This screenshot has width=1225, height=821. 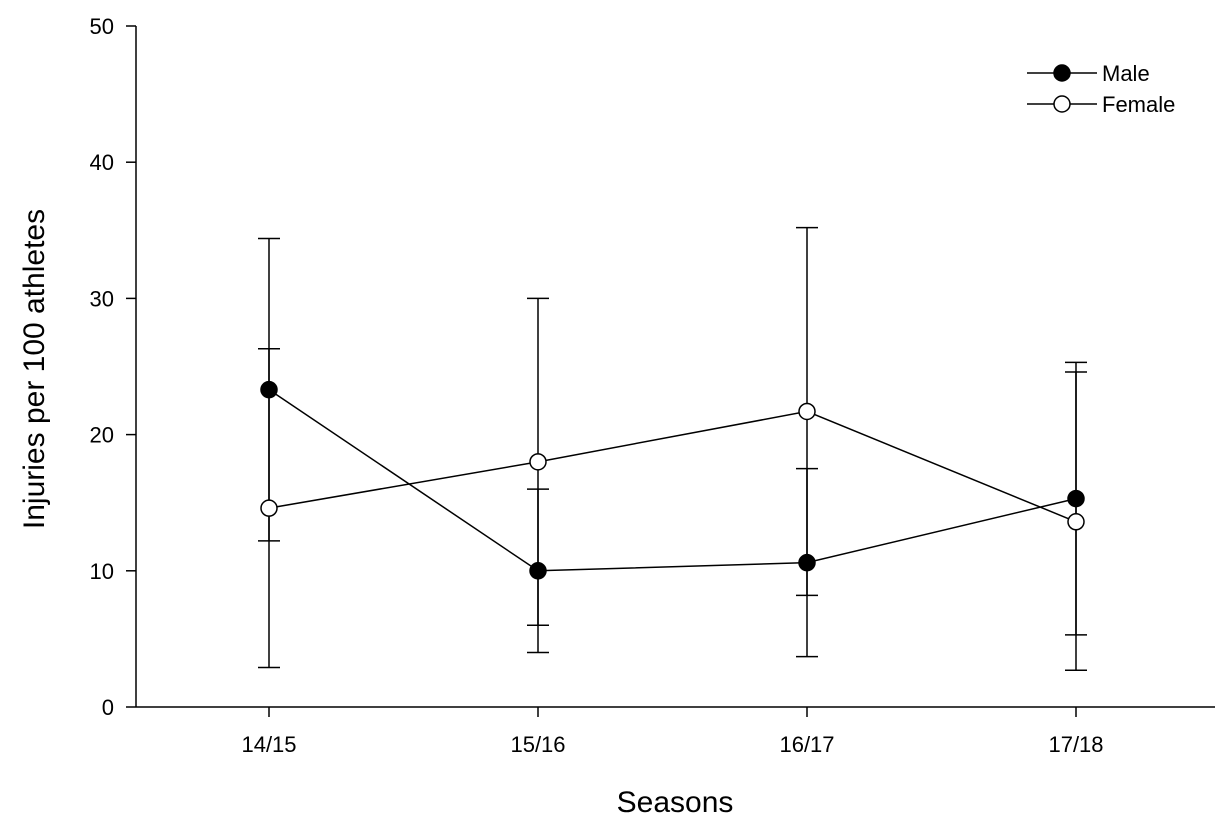 I want to click on x-tick-label: 14/15, so click(x=268, y=744).